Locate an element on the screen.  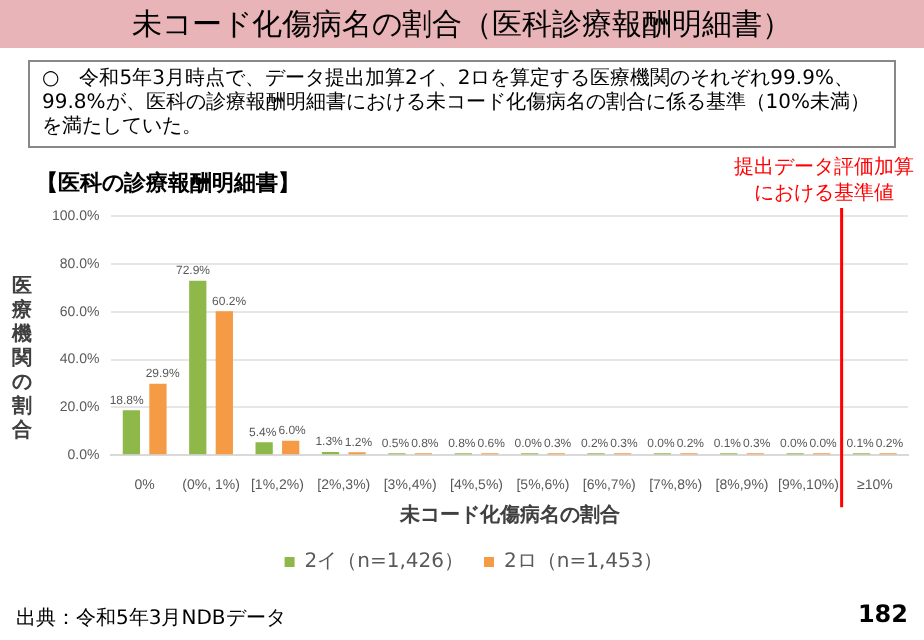
text: ○ 令和5年3月時点で、データ提出加算2イ、2ロを算定する医療機関のそれぞれ99.9%、99.8%が、医科の診療報酬明細書における未コード化傷病名の割合に係る基準（10%未満）を満たしていた。 is located at coordinates (462, 104).